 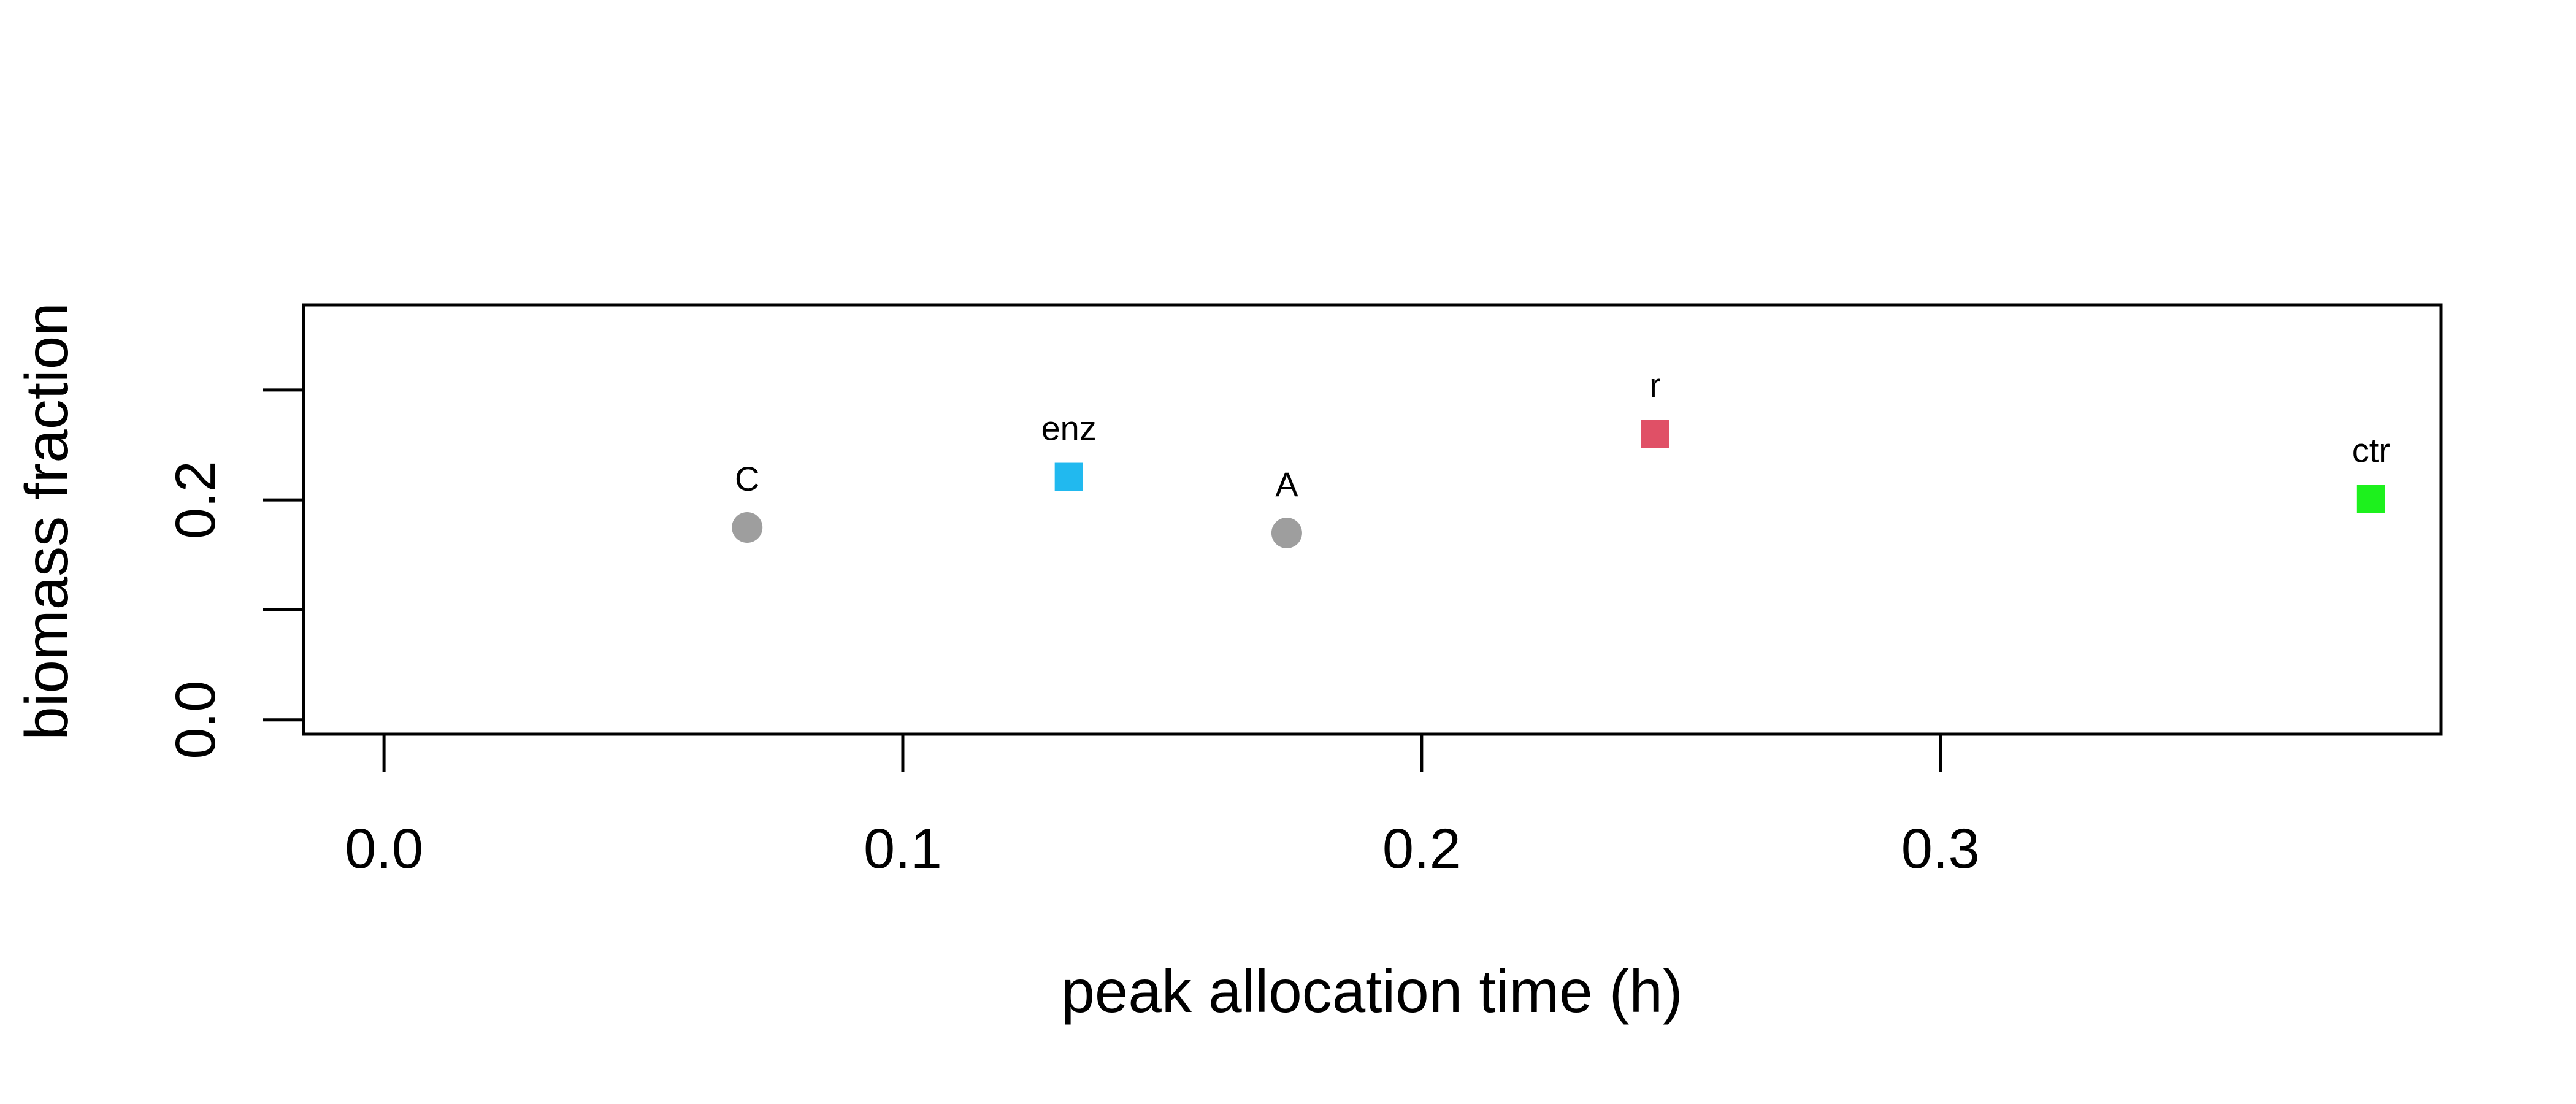 What do you see at coordinates (1286, 484) in the screenshot?
I see `point-label-A: A` at bounding box center [1286, 484].